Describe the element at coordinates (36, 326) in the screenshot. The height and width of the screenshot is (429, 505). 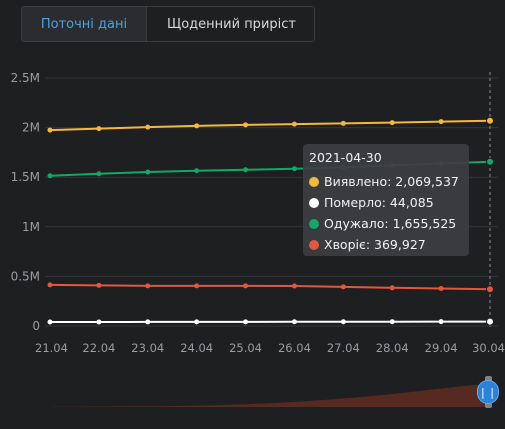
I see `y-tick-label: 0` at that location.